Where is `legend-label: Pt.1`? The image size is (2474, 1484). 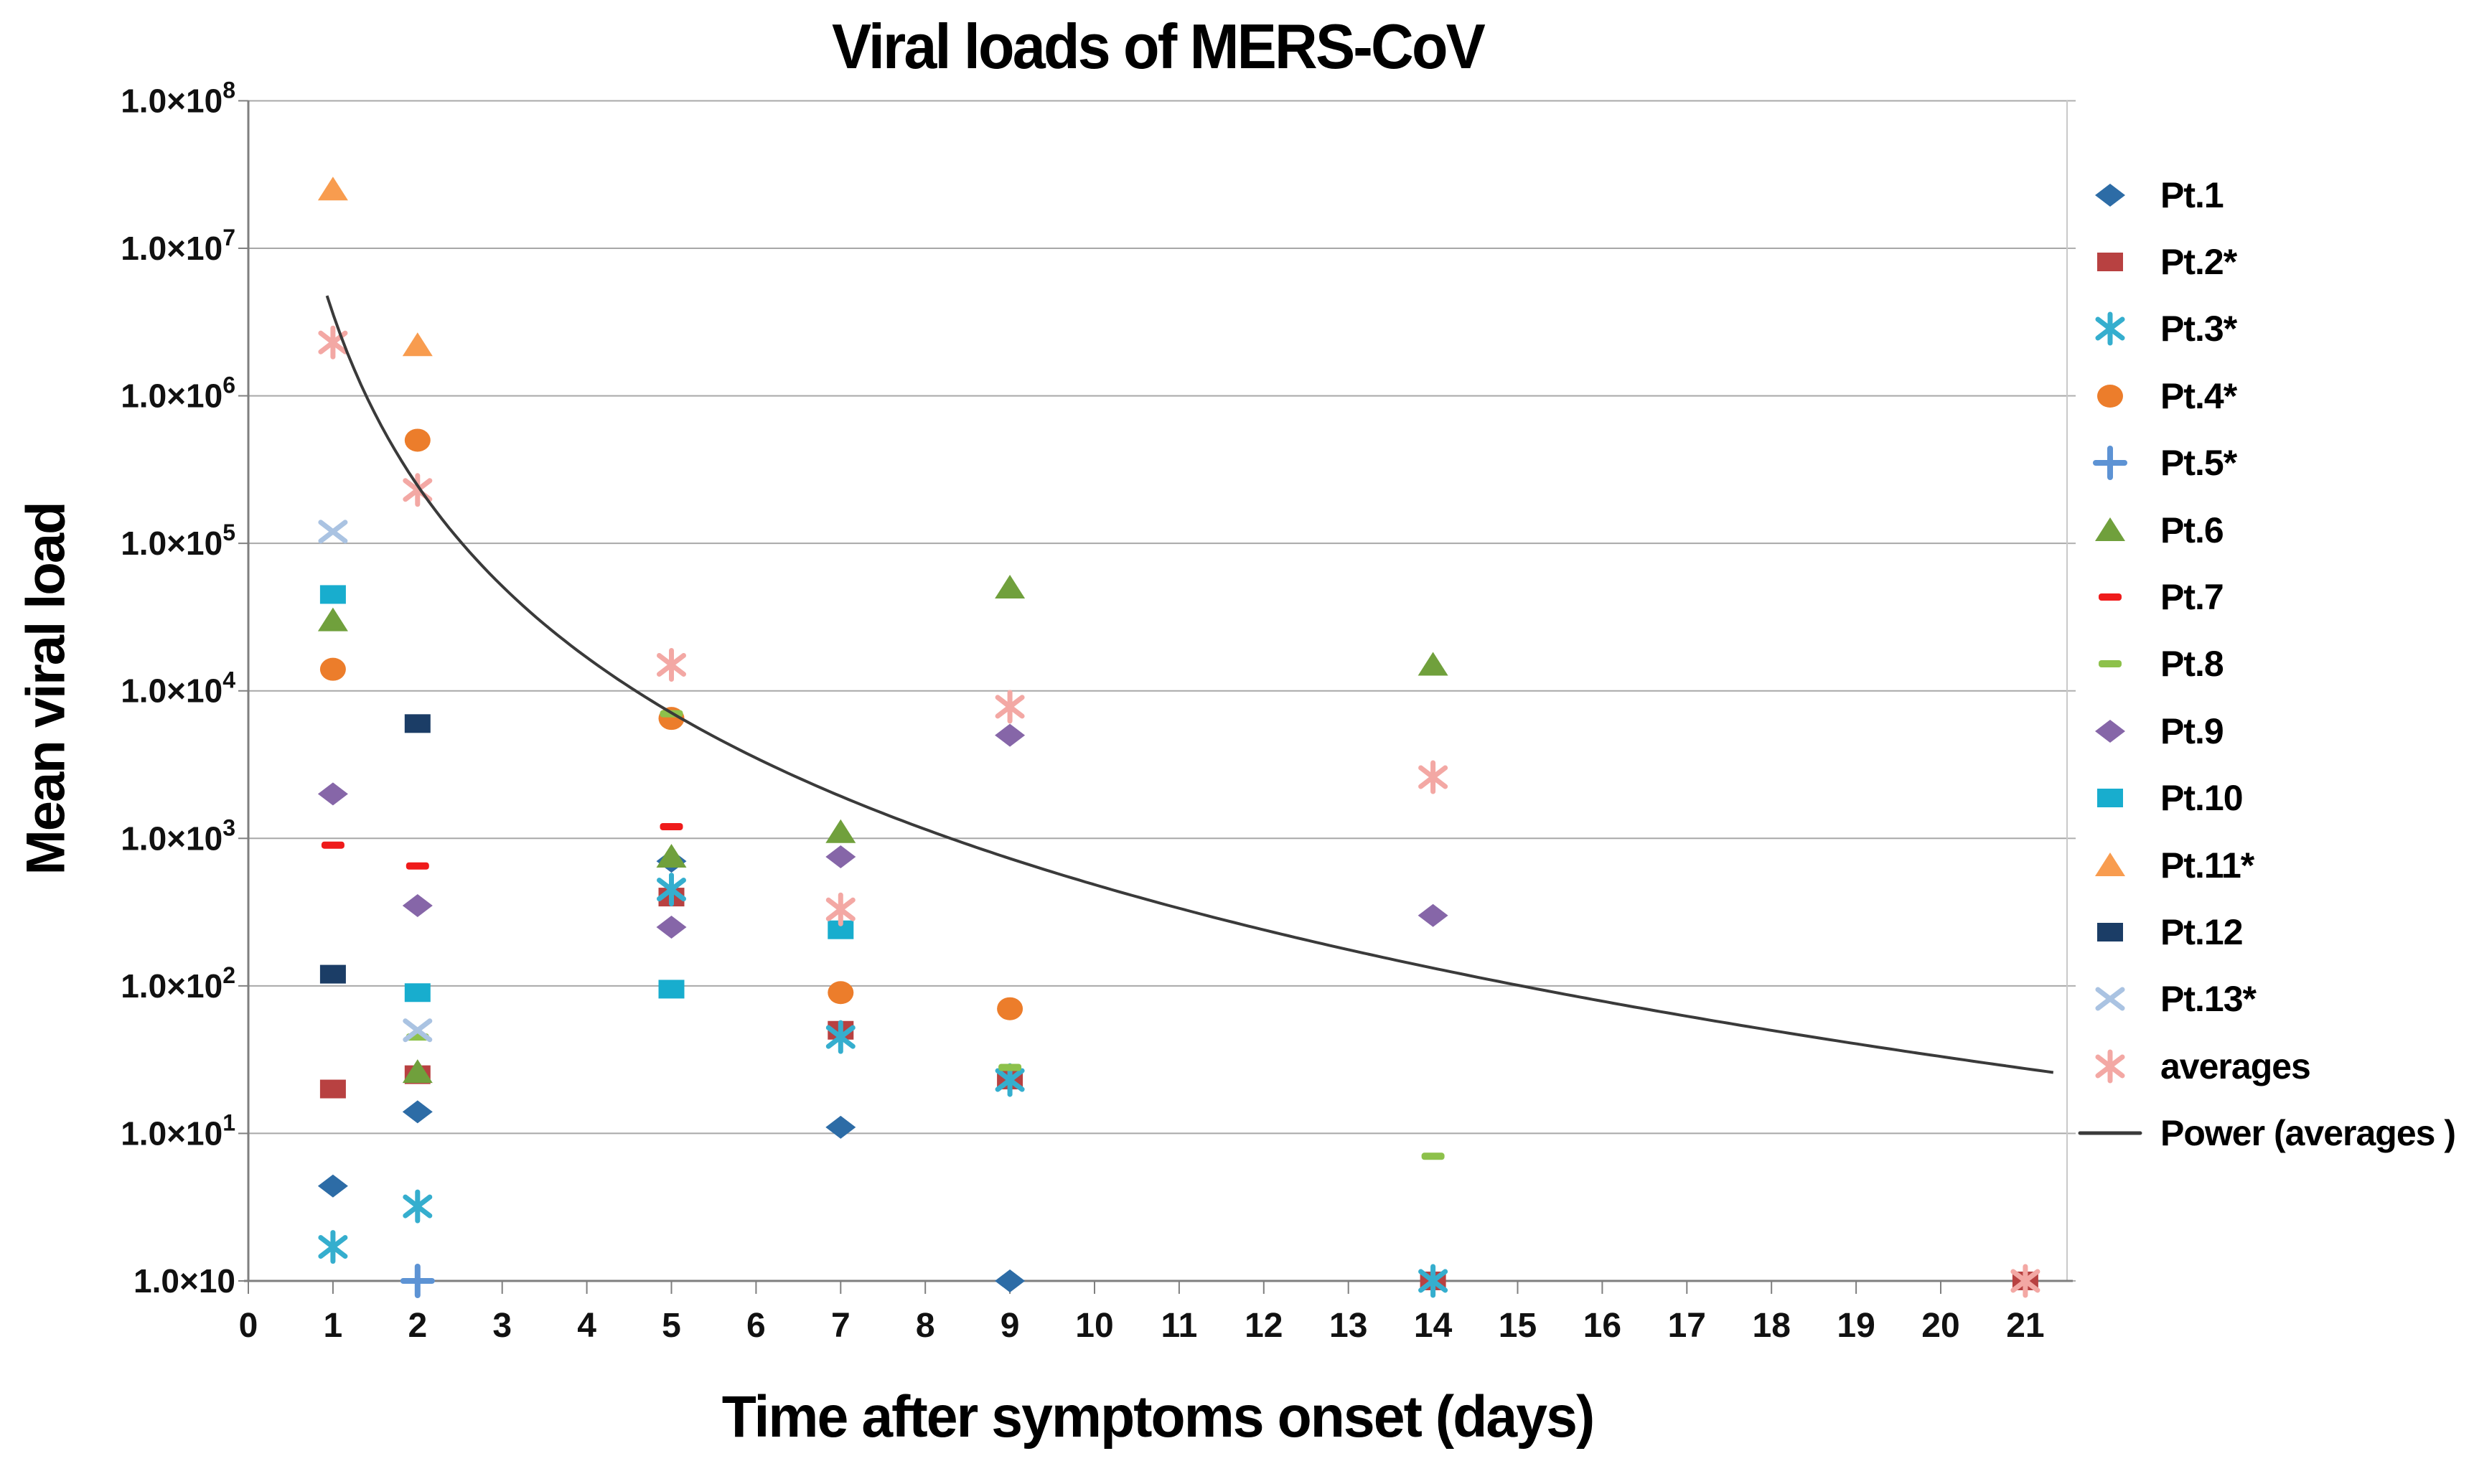
legend-label: Pt.1 is located at coordinates (2192, 194).